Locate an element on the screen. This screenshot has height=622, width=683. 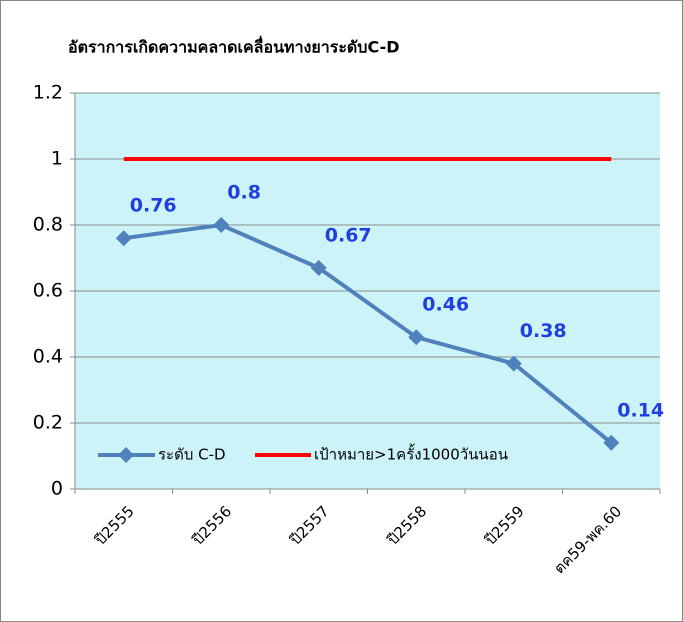
data-label: 0.14 is located at coordinates (640, 410).